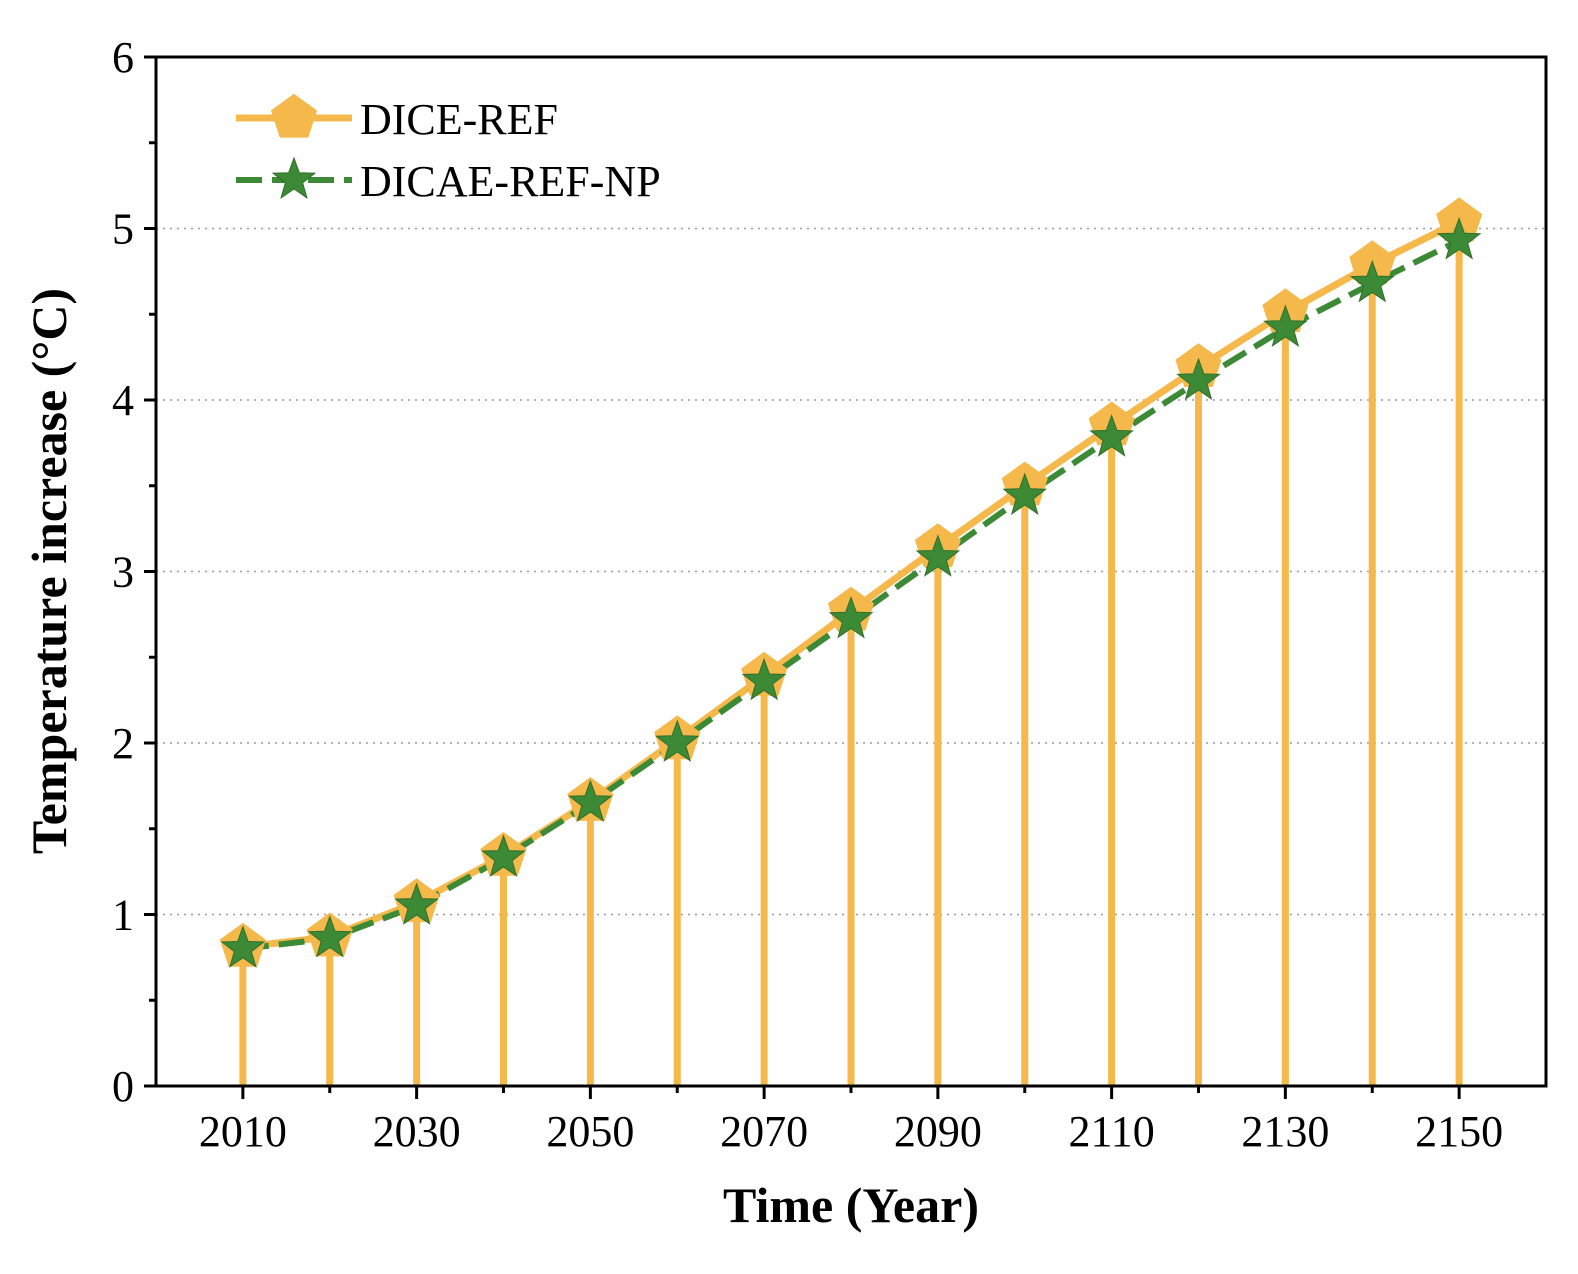 This screenshot has width=1578, height=1274. What do you see at coordinates (123, 229) in the screenshot?
I see `y-tick-label: 5` at bounding box center [123, 229].